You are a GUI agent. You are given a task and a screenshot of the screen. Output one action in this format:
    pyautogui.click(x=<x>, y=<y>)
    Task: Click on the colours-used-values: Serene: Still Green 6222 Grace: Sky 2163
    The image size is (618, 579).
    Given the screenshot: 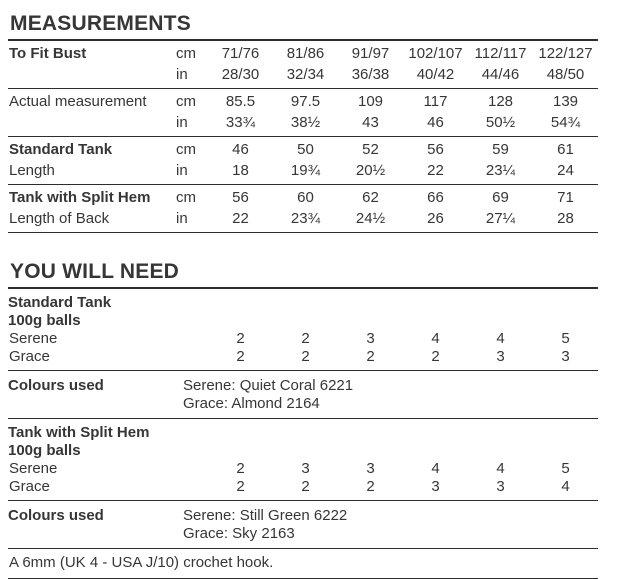 What is the action you would take?
    pyautogui.click(x=390, y=525)
    